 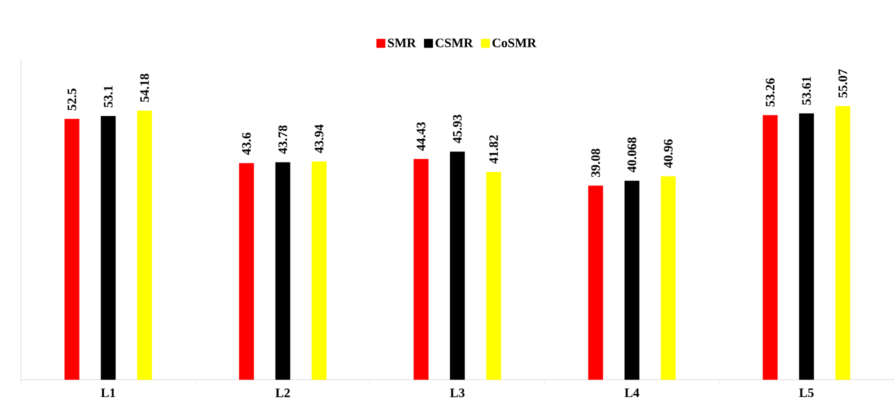 What do you see at coordinates (282, 393) in the screenshot?
I see `x-tick-label: L2` at bounding box center [282, 393].